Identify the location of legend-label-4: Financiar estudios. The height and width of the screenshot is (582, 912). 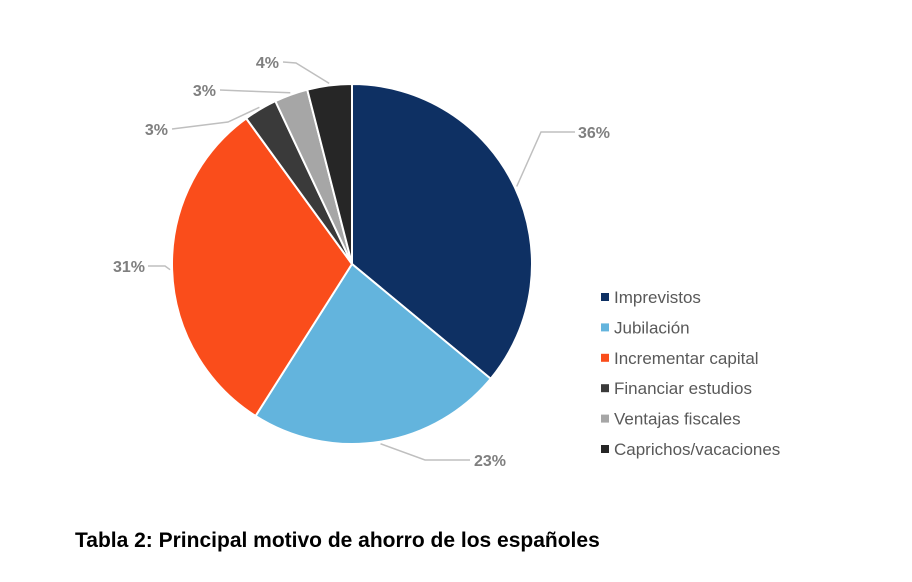
(683, 388).